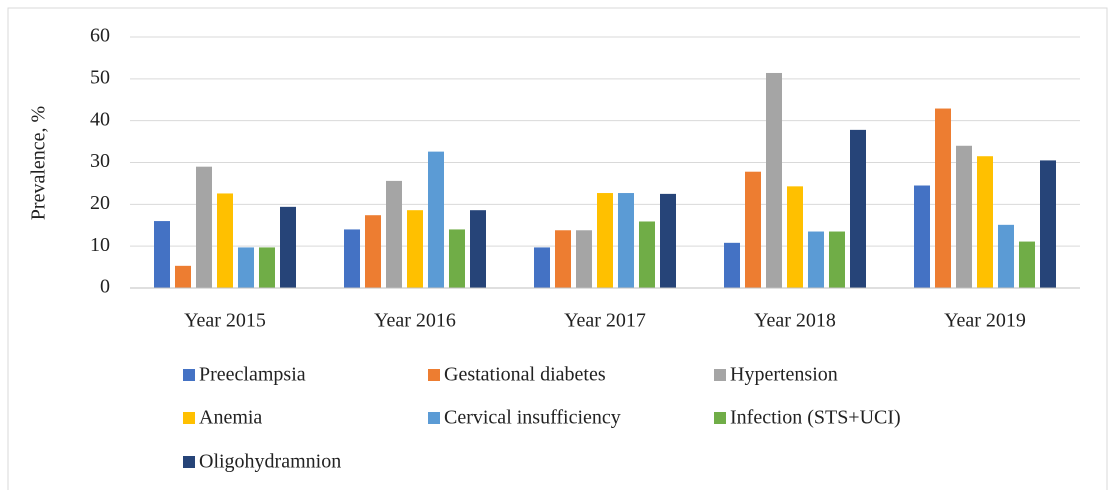  Describe the element at coordinates (252, 375) in the screenshot. I see `legend-label: Preeclampsia` at that location.